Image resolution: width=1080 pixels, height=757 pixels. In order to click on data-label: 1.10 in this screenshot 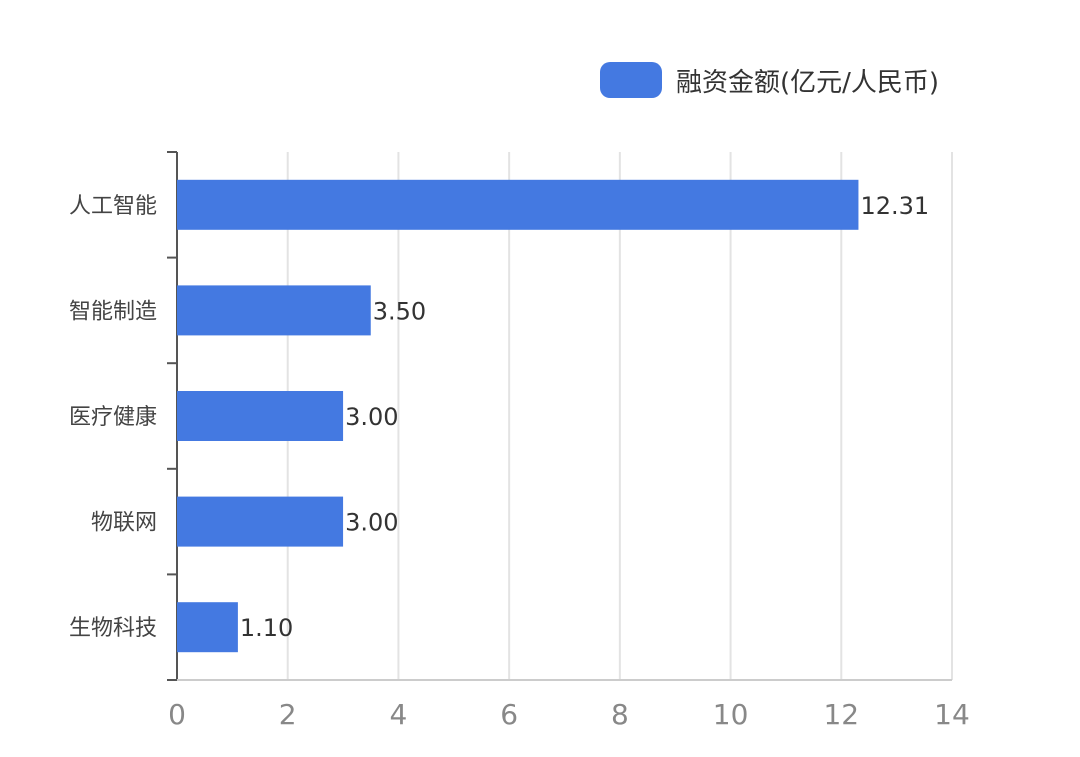, I will do `click(266, 628)`.